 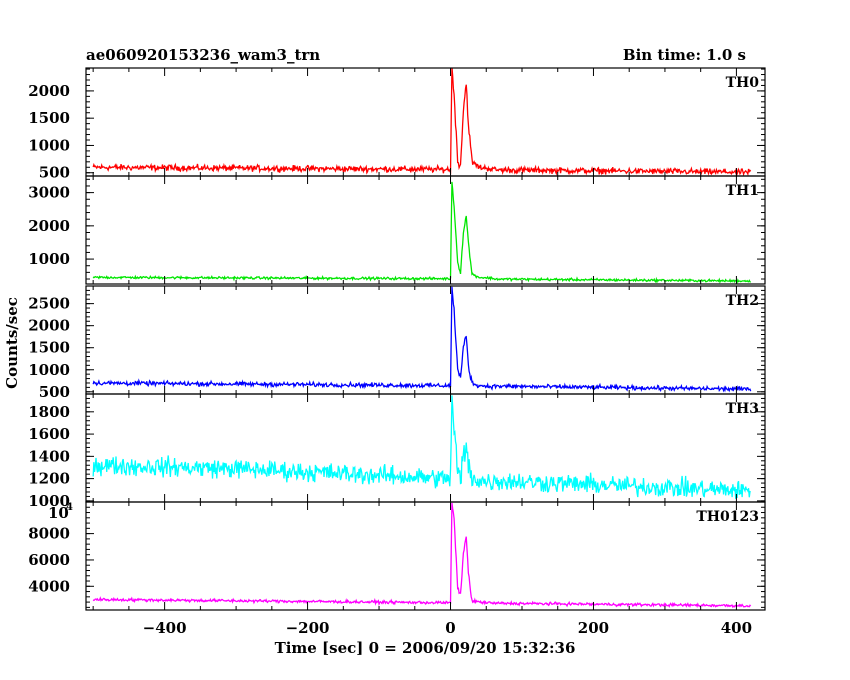 I want to click on x-tick-label: 0, so click(x=450, y=628).